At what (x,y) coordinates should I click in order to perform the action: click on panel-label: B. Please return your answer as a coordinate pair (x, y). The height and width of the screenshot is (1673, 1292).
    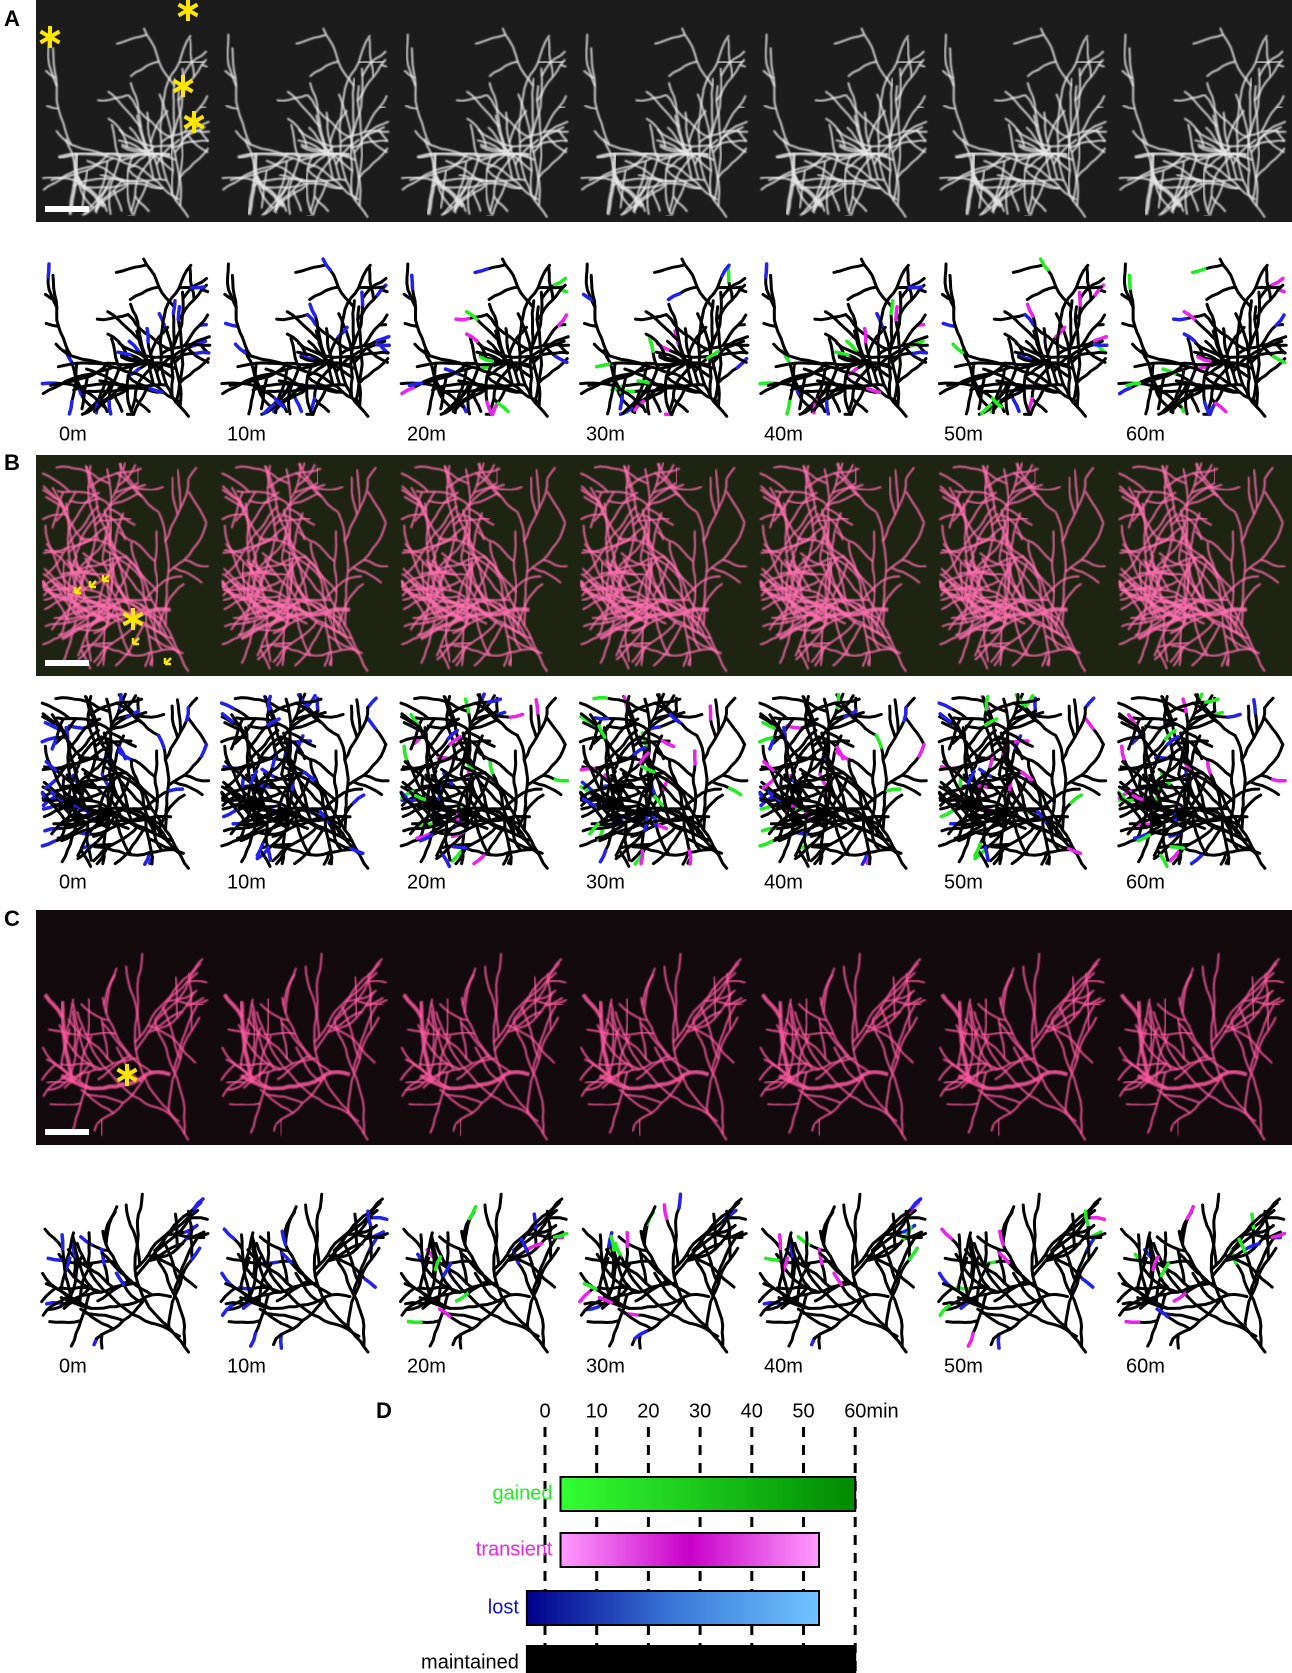
    Looking at the image, I should click on (12, 462).